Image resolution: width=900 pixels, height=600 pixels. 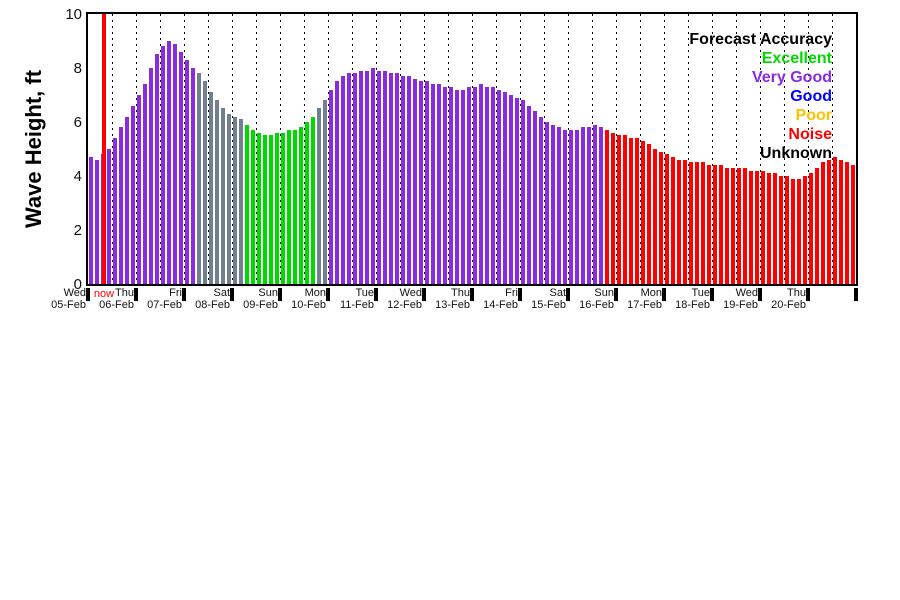 What do you see at coordinates (796, 293) in the screenshot?
I see `weekday-label: Thu` at bounding box center [796, 293].